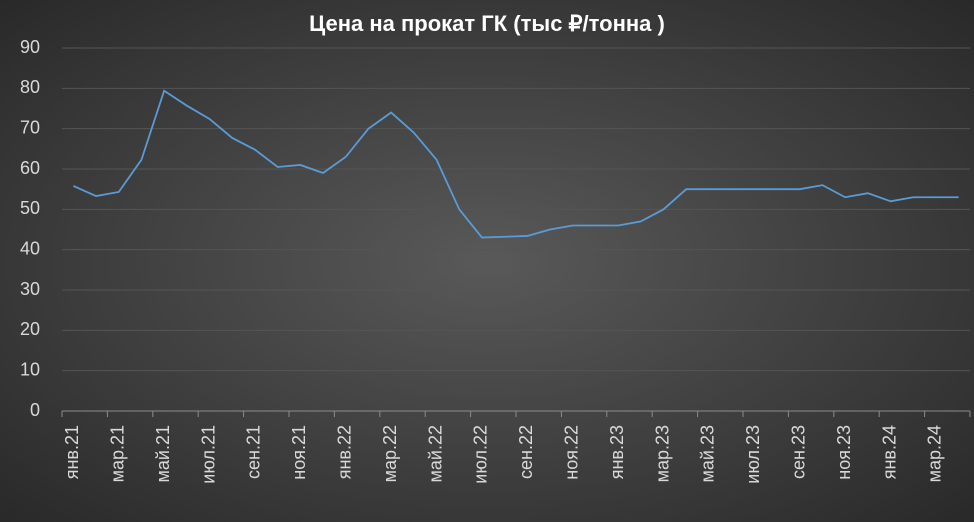 Image resolution: width=974 pixels, height=522 pixels. What do you see at coordinates (753, 454) in the screenshot?
I see `x-tick-label: июл.23` at bounding box center [753, 454].